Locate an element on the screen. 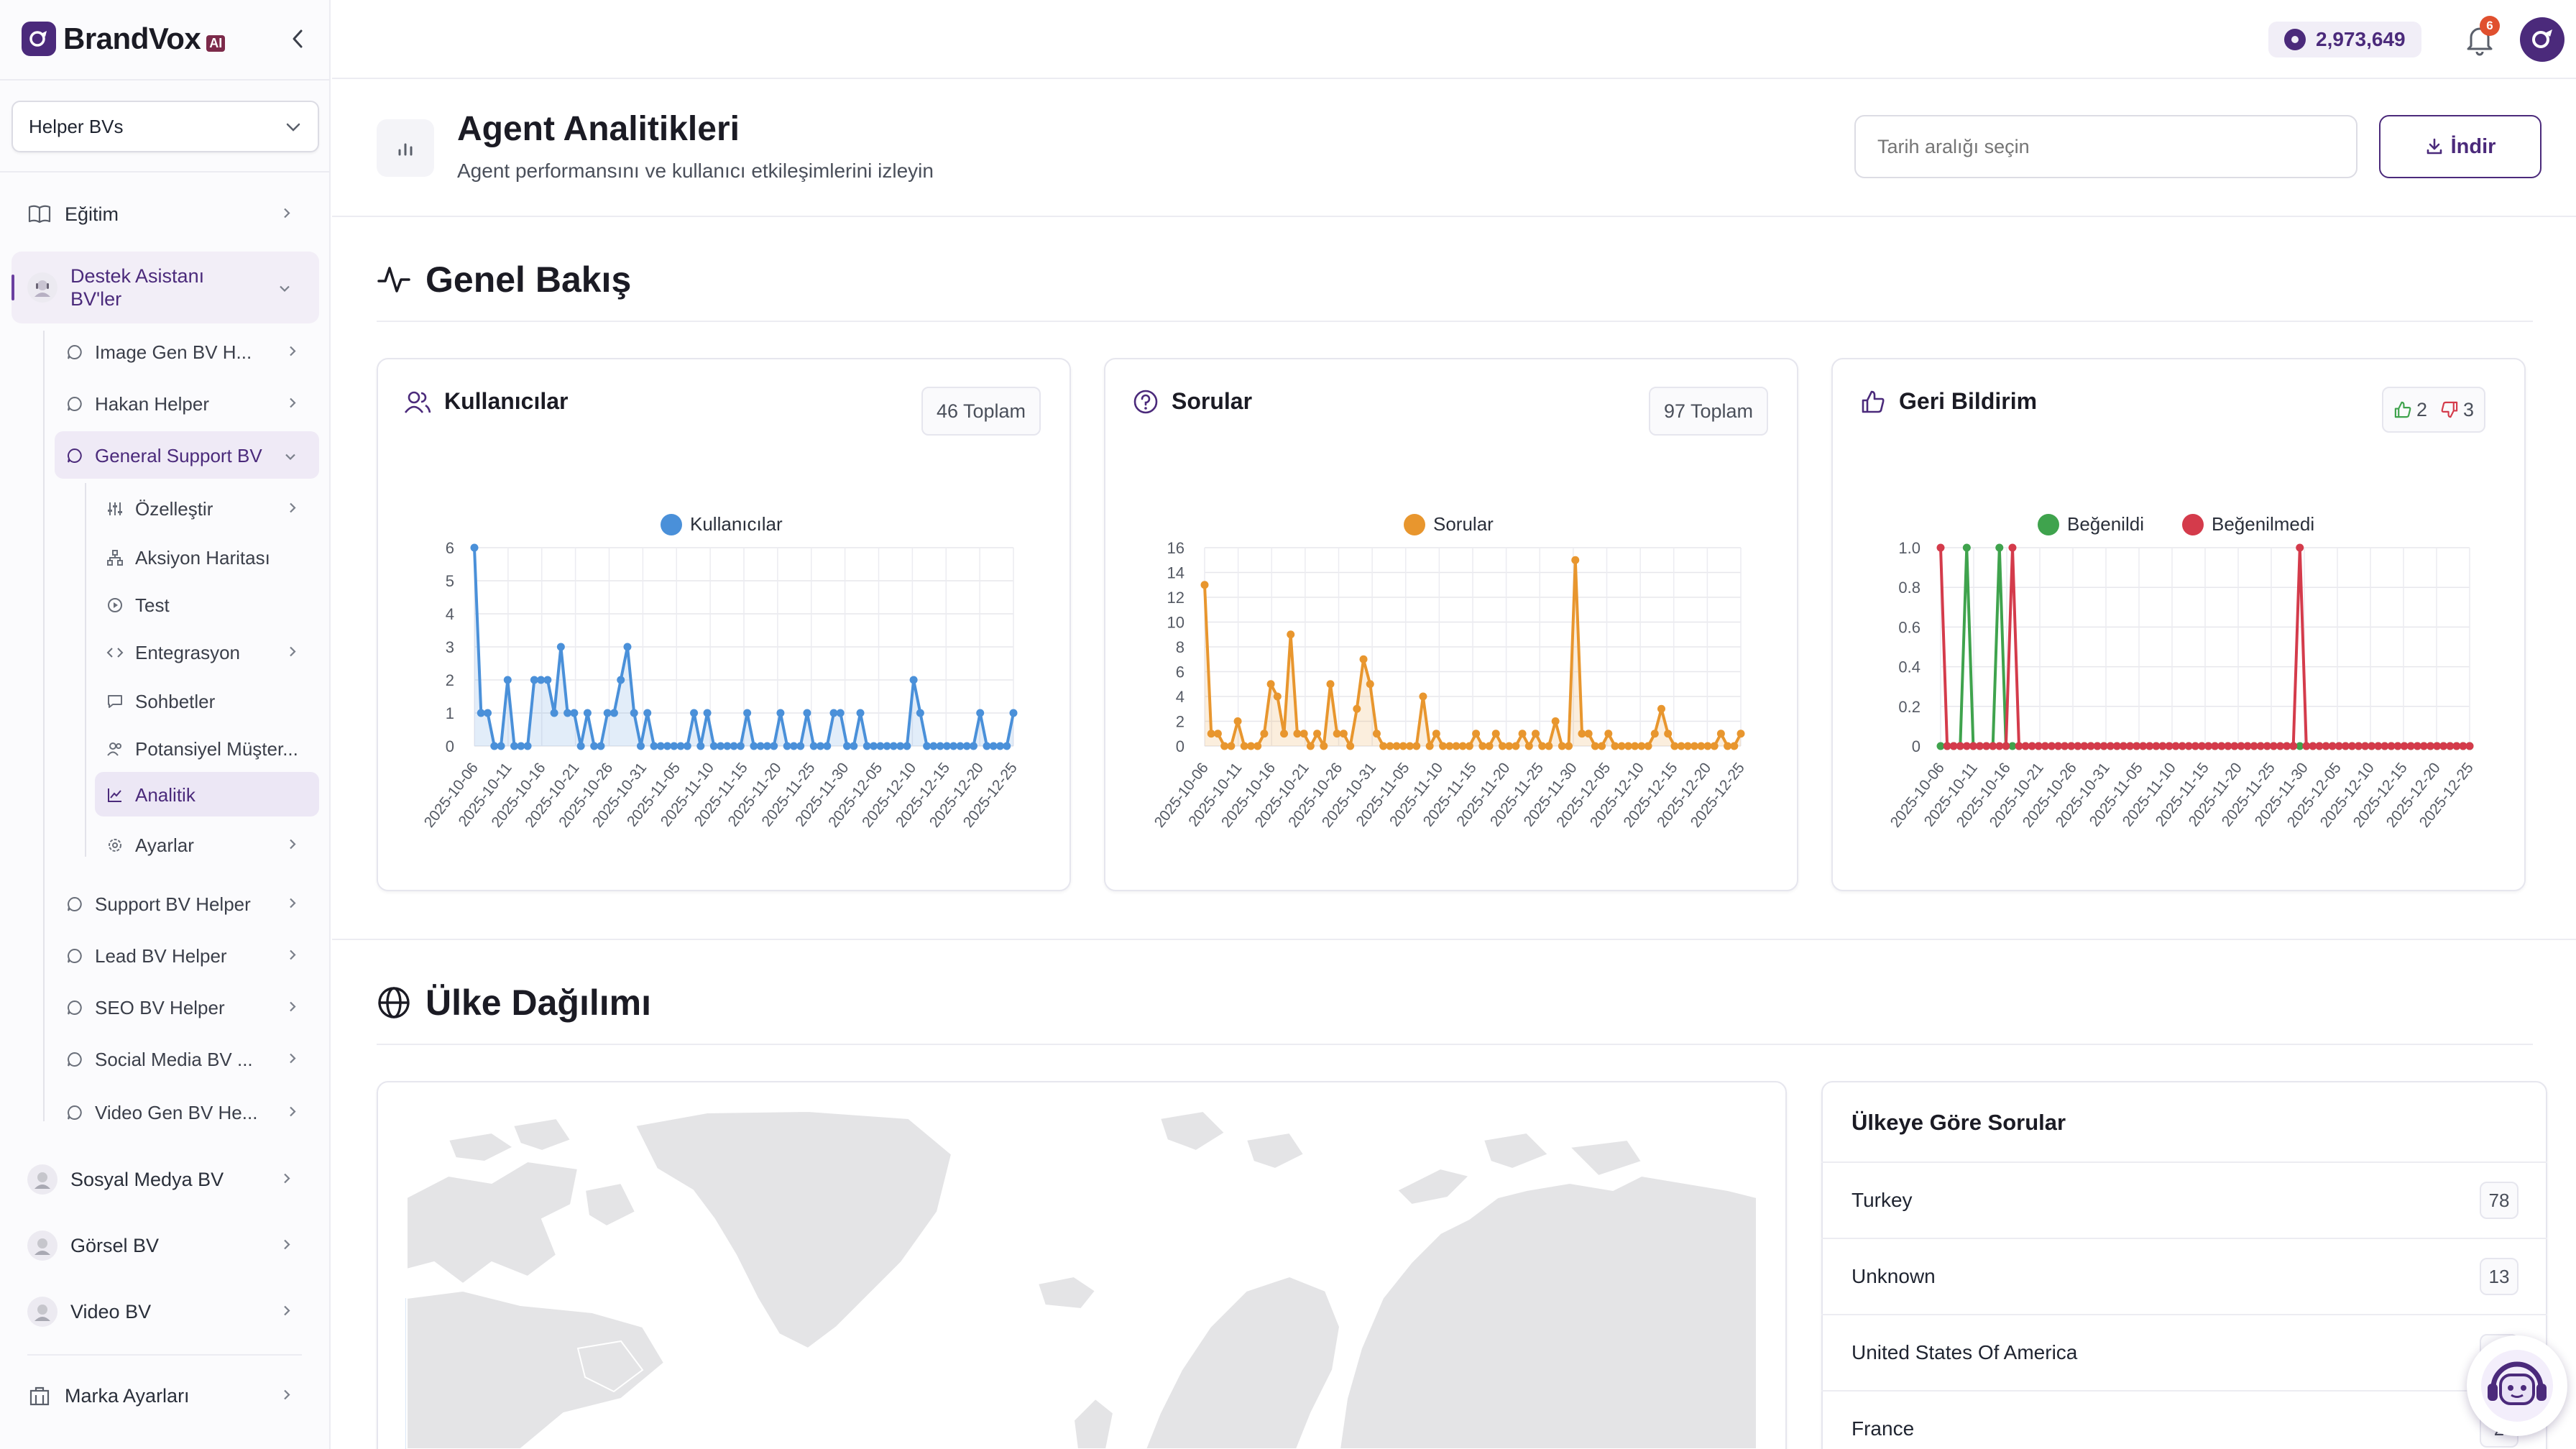  sidebar-item-destek-asistani: Destek Asistanı BV'ler is located at coordinates (159, 287).